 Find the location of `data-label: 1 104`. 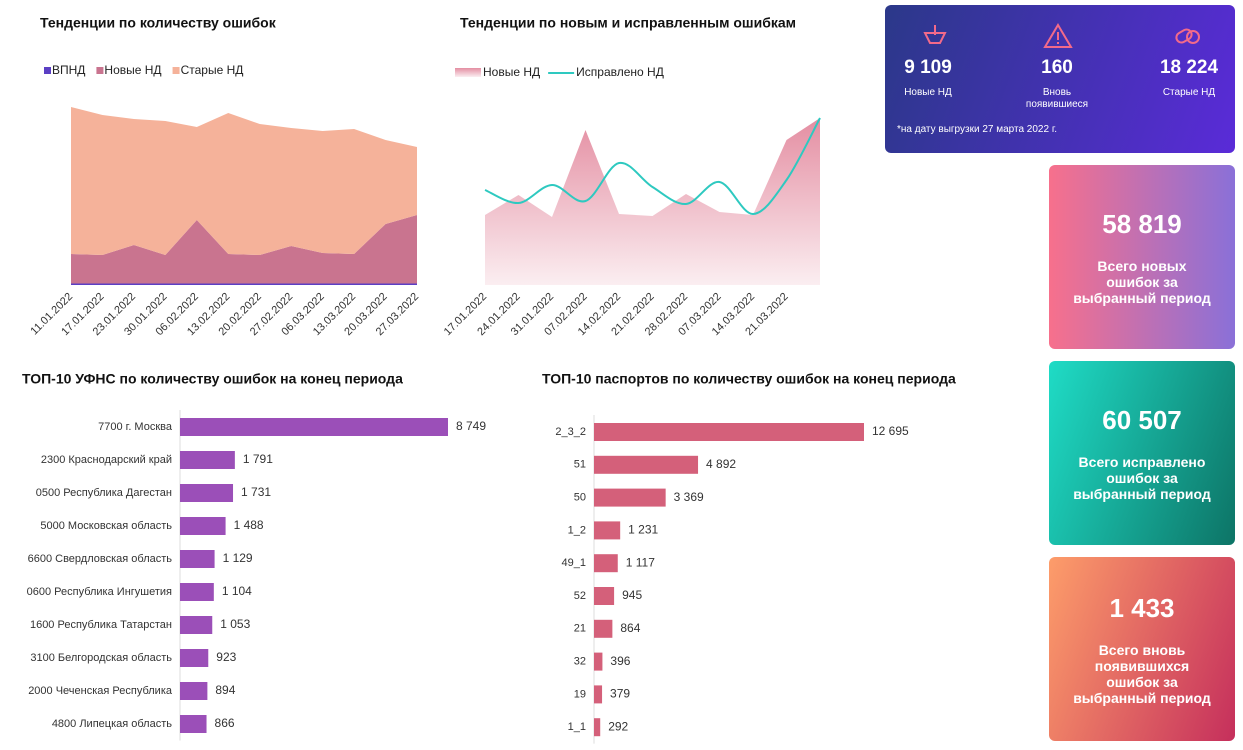

data-label: 1 104 is located at coordinates (237, 591).